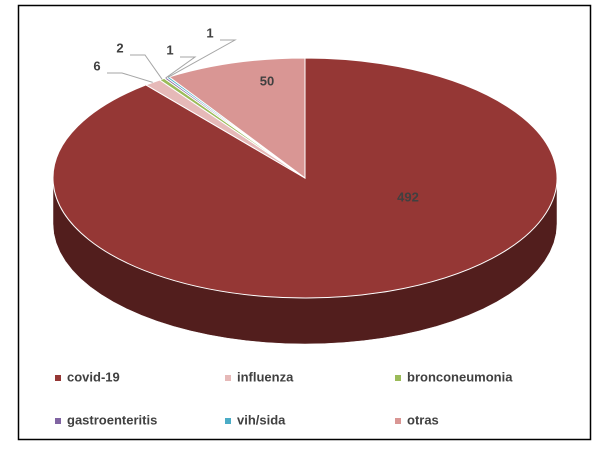 This screenshot has width=596, height=449. Describe the element at coordinates (261, 419) in the screenshot. I see `legend-label: vih/sida` at that location.